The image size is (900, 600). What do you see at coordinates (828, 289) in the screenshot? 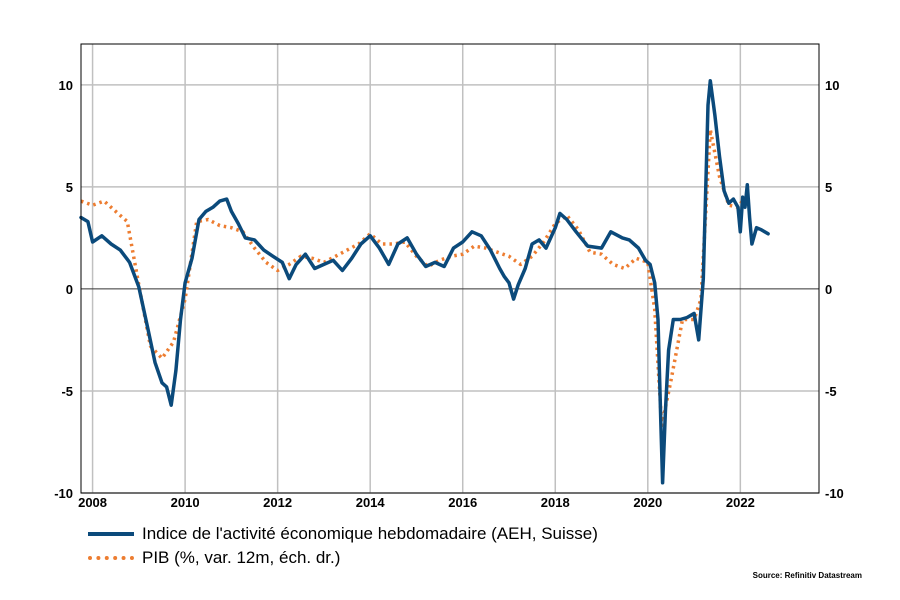
I see `y-right-tick-label: 0` at bounding box center [828, 289].